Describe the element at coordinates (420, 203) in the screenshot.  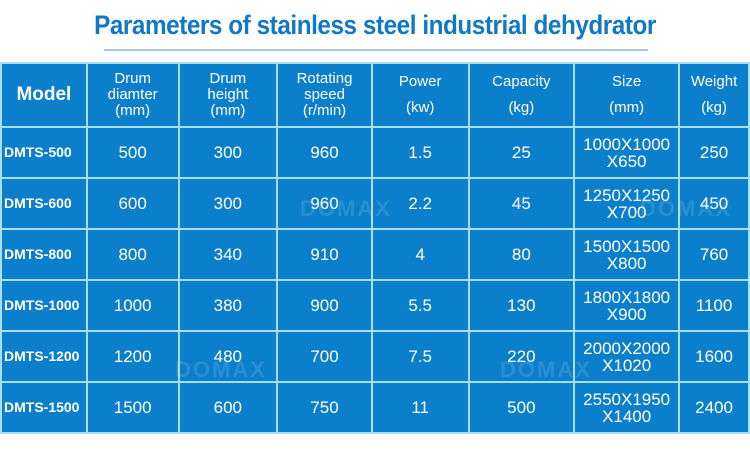
I see `value-cell: 2.2` at that location.